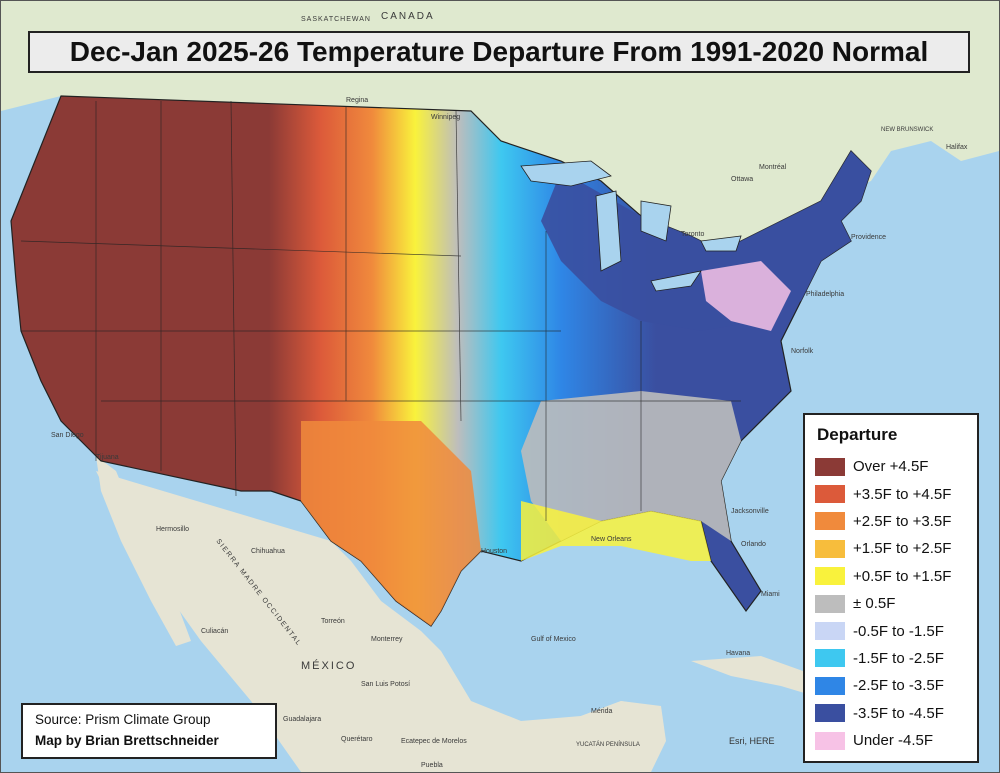 The height and width of the screenshot is (773, 1000). Describe the element at coordinates (907, 130) in the screenshot. I see `label-new-brunswick: NEW BRUNSWICK` at that location.